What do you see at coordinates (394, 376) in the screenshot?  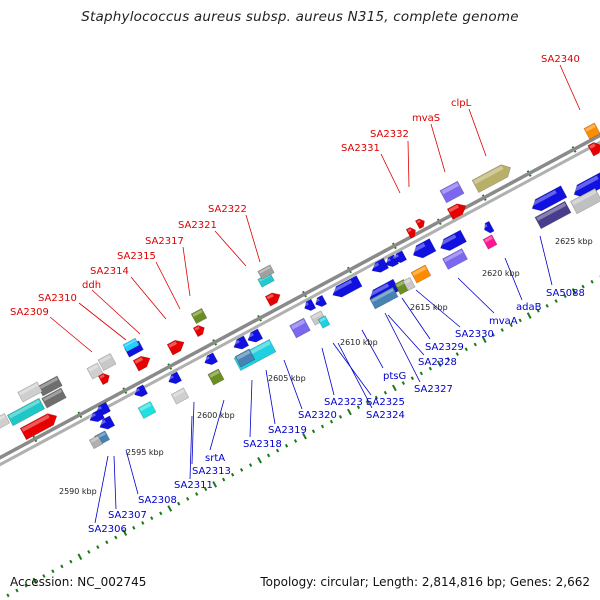 I see `reverse-gene-label: ptsG` at bounding box center [394, 376].